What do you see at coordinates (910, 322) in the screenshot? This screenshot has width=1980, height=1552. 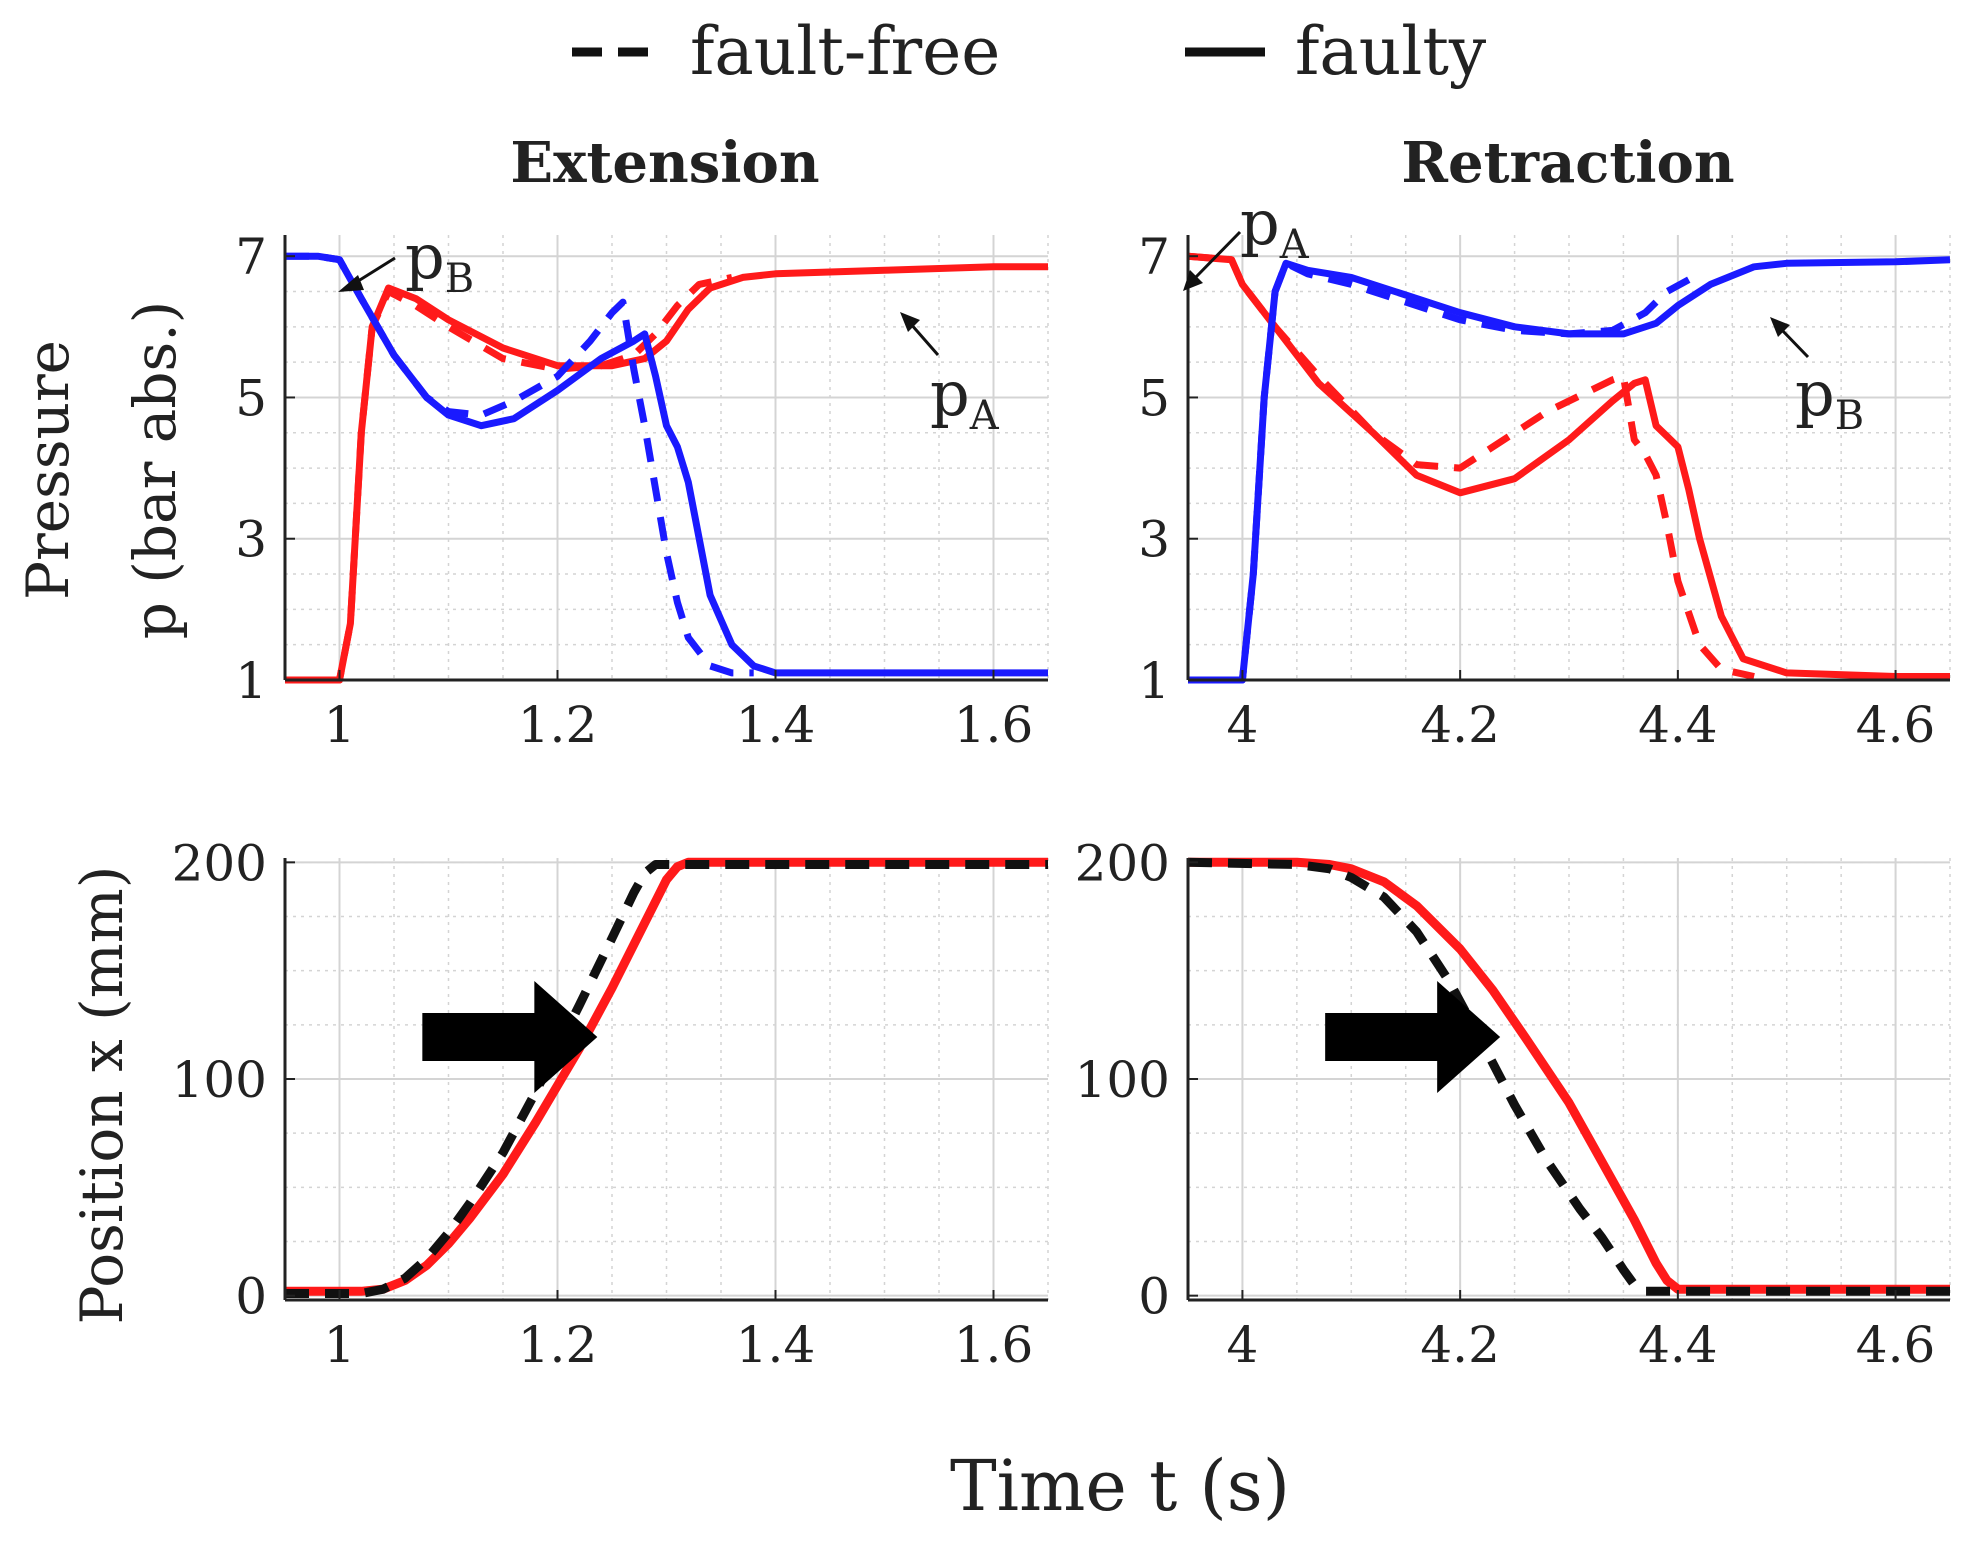 I see `ext-pA-arrowhead` at bounding box center [910, 322].